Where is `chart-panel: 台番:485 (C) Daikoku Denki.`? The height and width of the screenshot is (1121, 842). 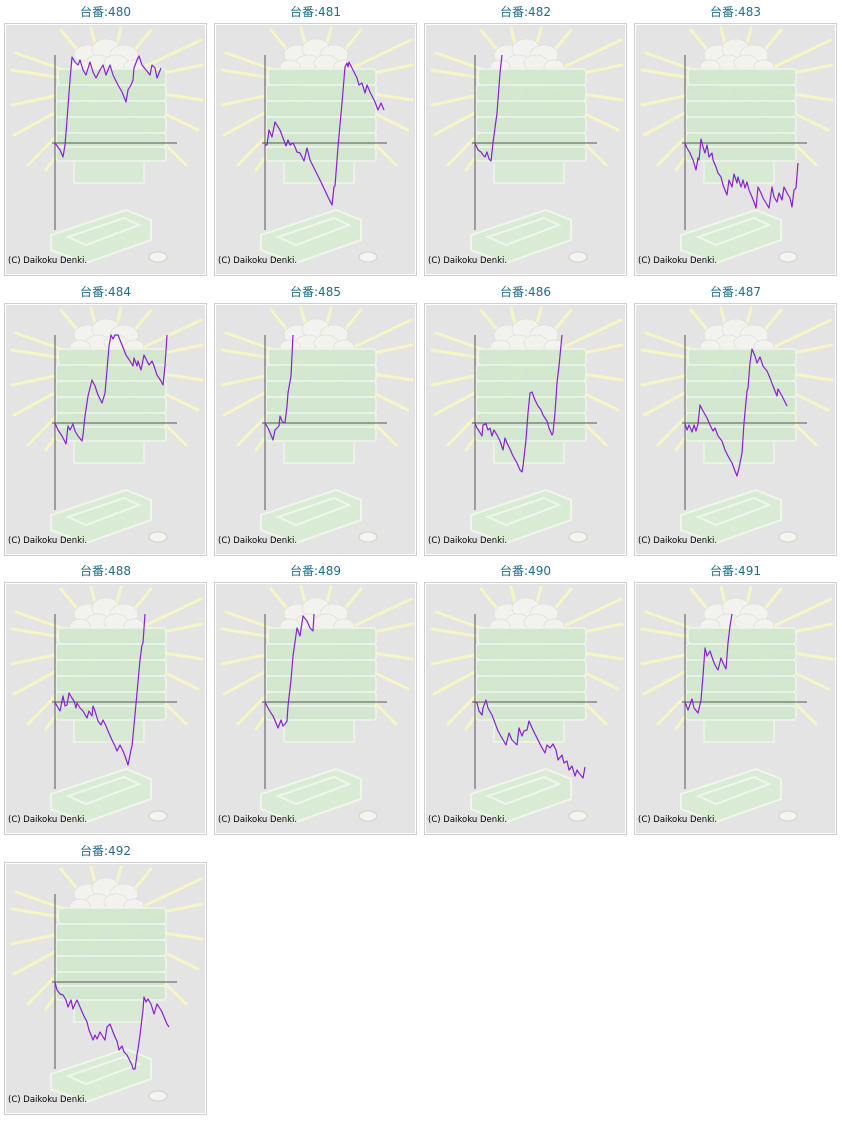
chart-panel: 台番:485 (C) Daikoku Denki. is located at coordinates (315, 418).